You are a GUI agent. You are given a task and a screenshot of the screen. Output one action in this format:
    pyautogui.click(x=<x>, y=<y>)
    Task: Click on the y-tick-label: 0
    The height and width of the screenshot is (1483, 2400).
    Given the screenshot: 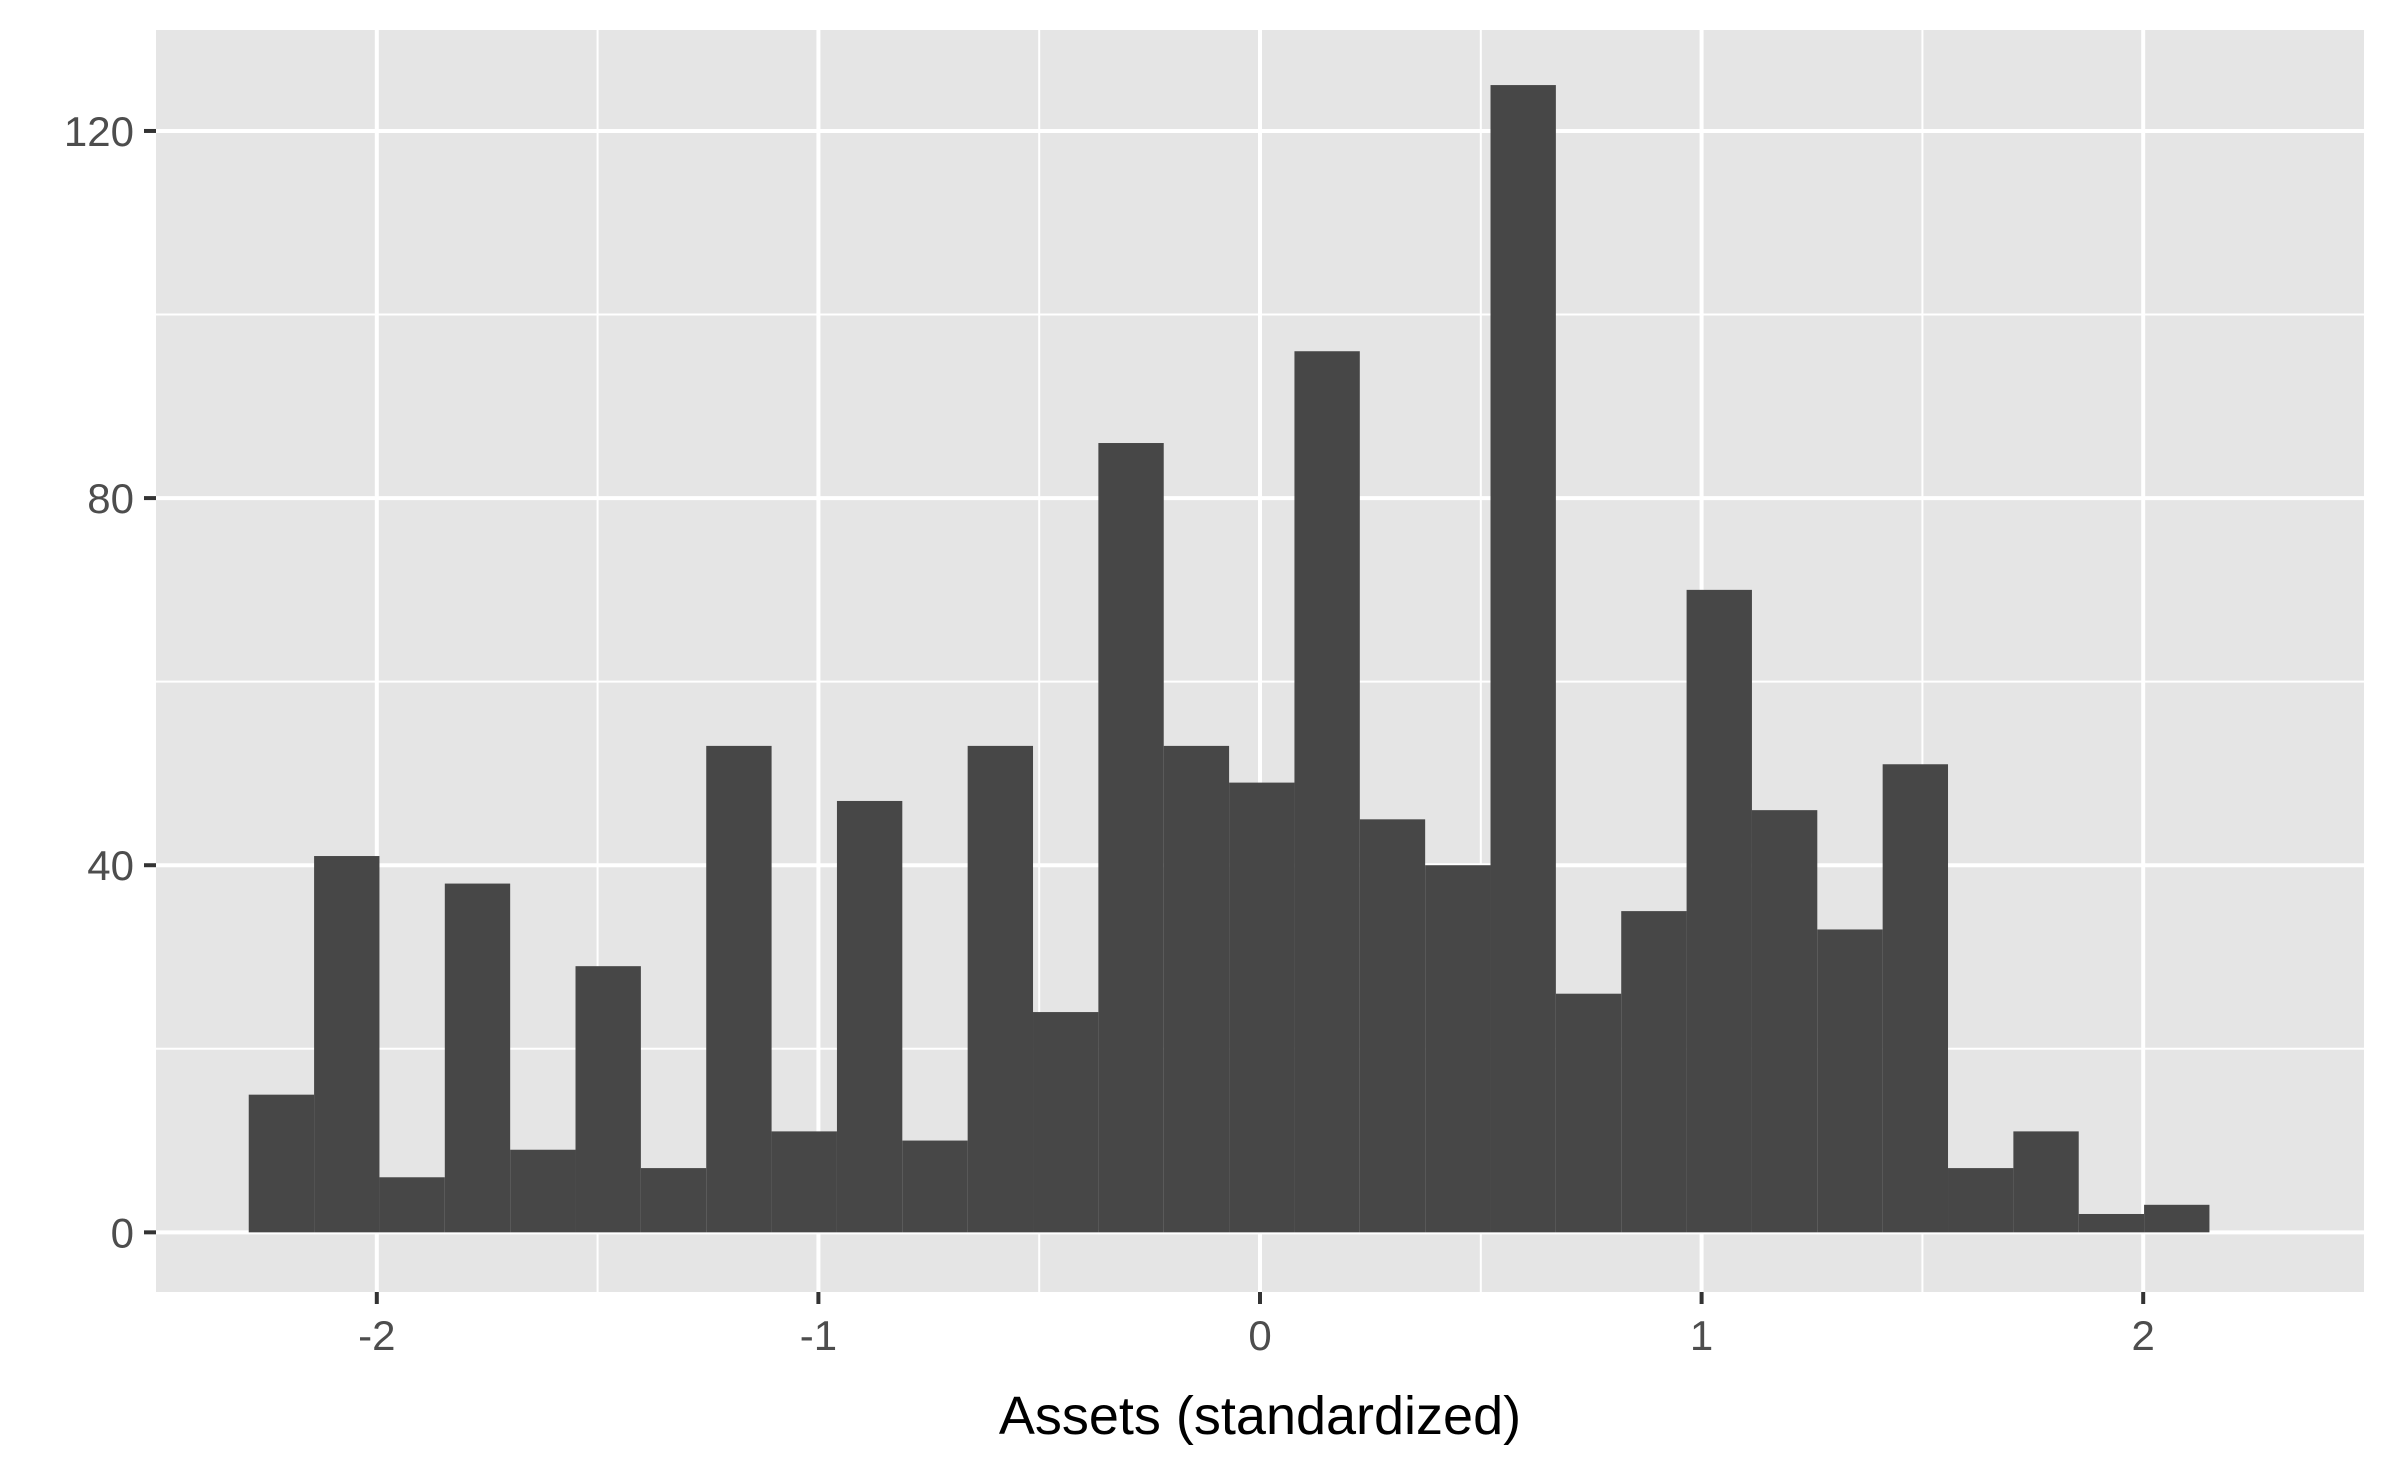 What is the action you would take?
    pyautogui.click(x=122, y=1232)
    